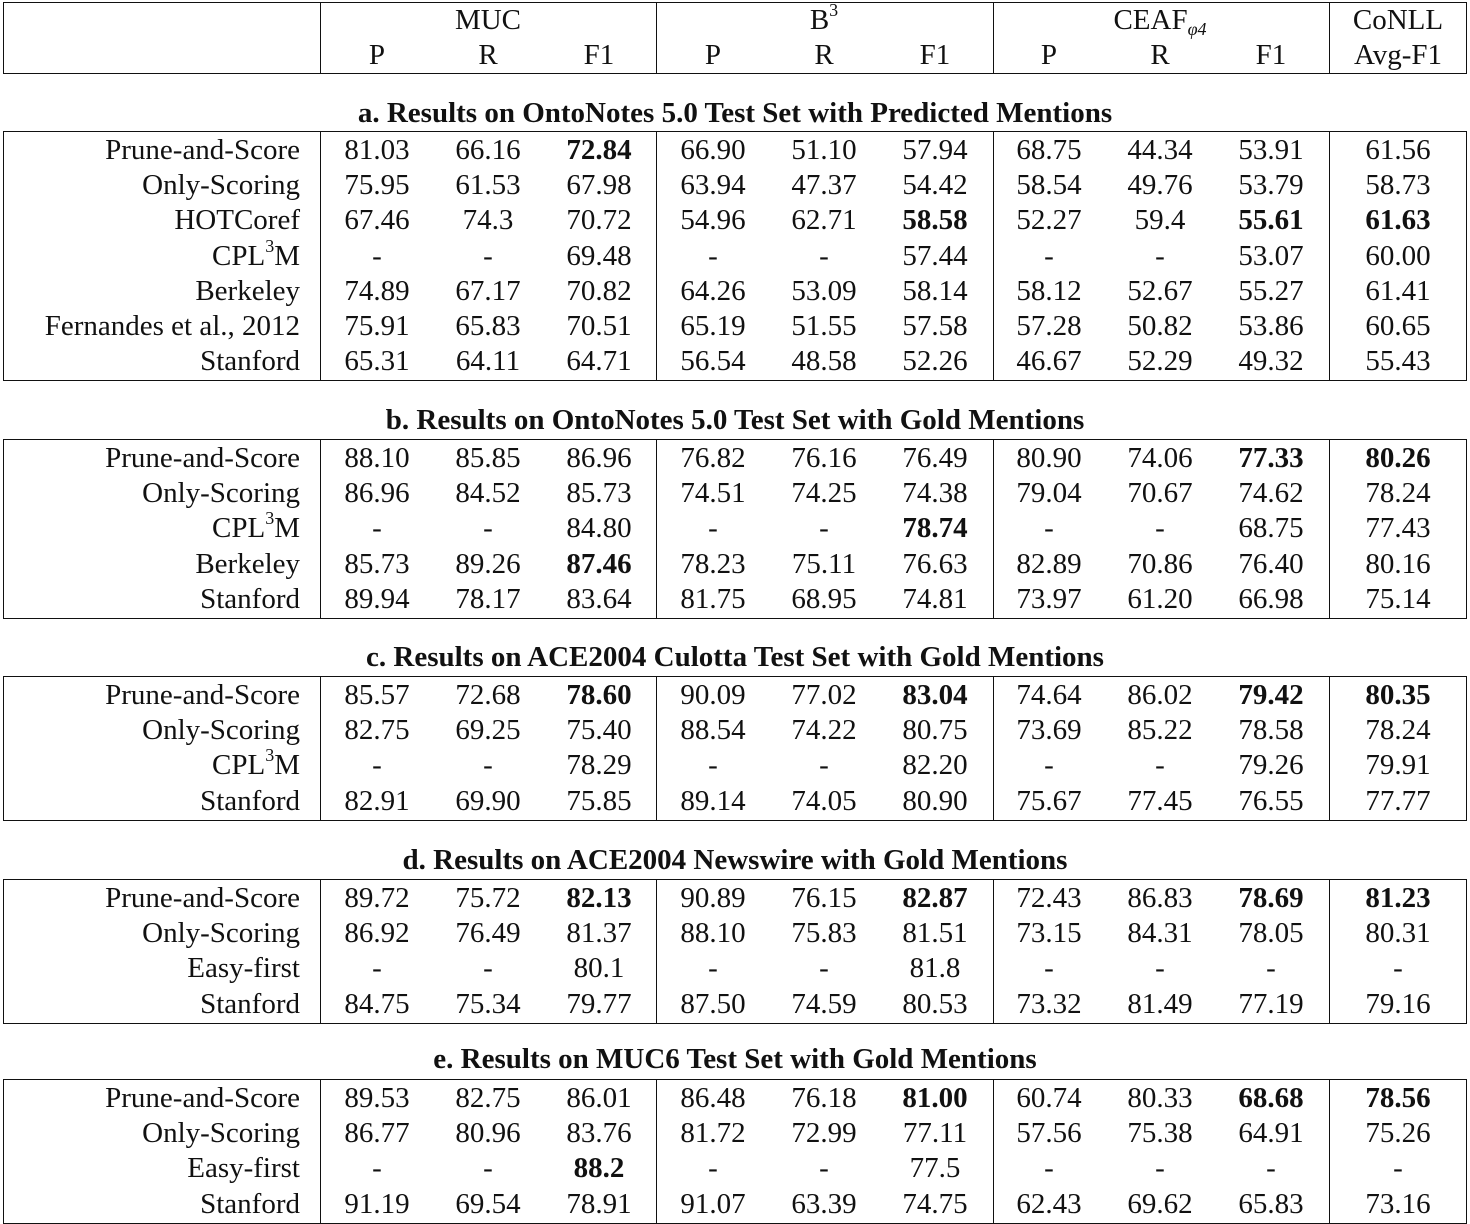 This screenshot has width=1470, height=1224. I want to click on score-cell: 82.87, so click(935, 898).